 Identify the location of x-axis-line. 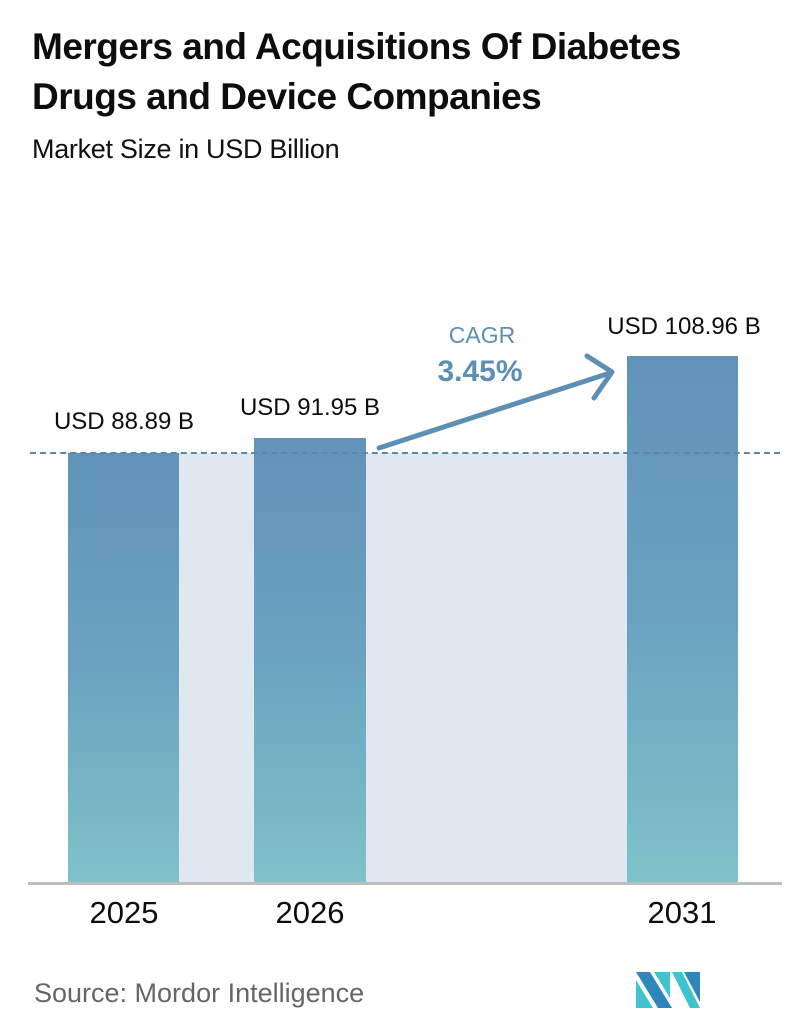
(405, 883).